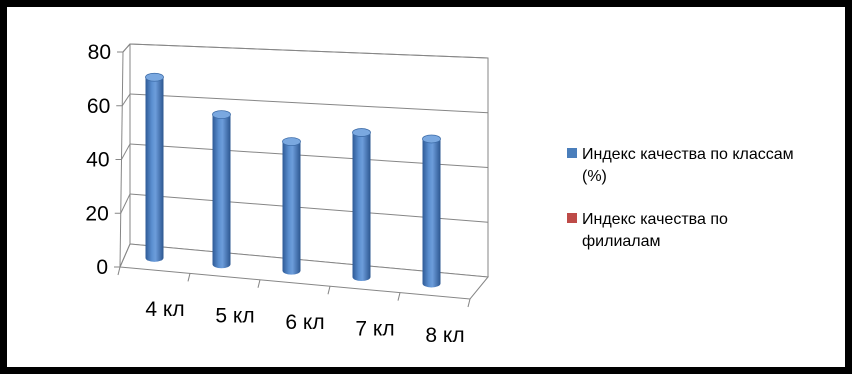  Describe the element at coordinates (102, 267) in the screenshot. I see `y-tick-label: 0` at that location.